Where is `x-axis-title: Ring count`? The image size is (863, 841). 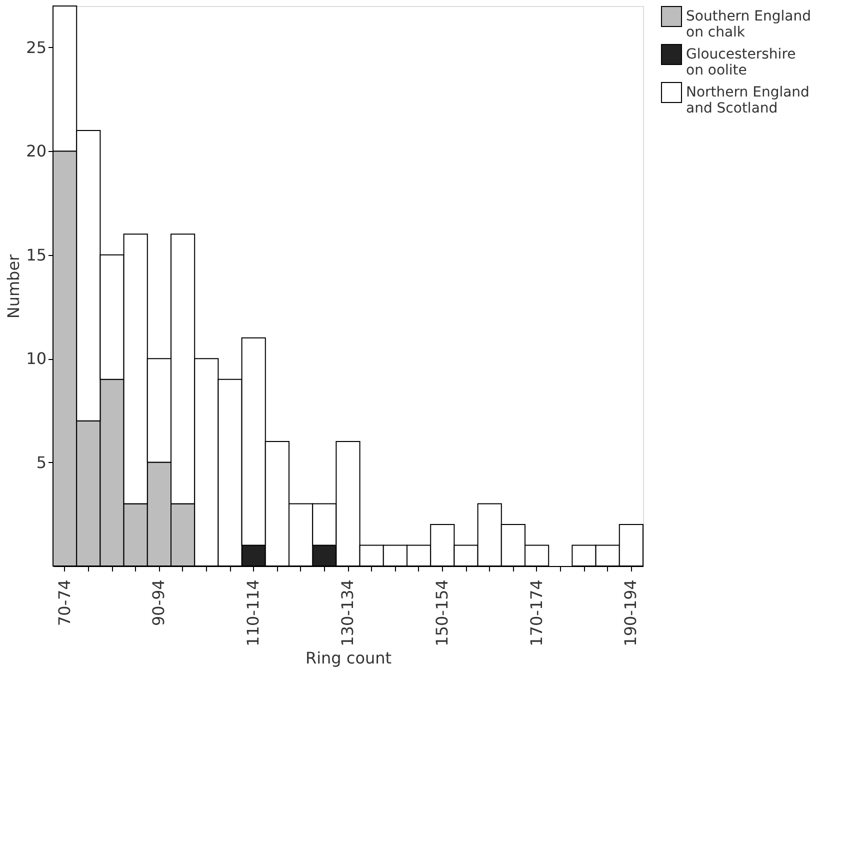
x-axis-title: Ring count is located at coordinates (348, 658).